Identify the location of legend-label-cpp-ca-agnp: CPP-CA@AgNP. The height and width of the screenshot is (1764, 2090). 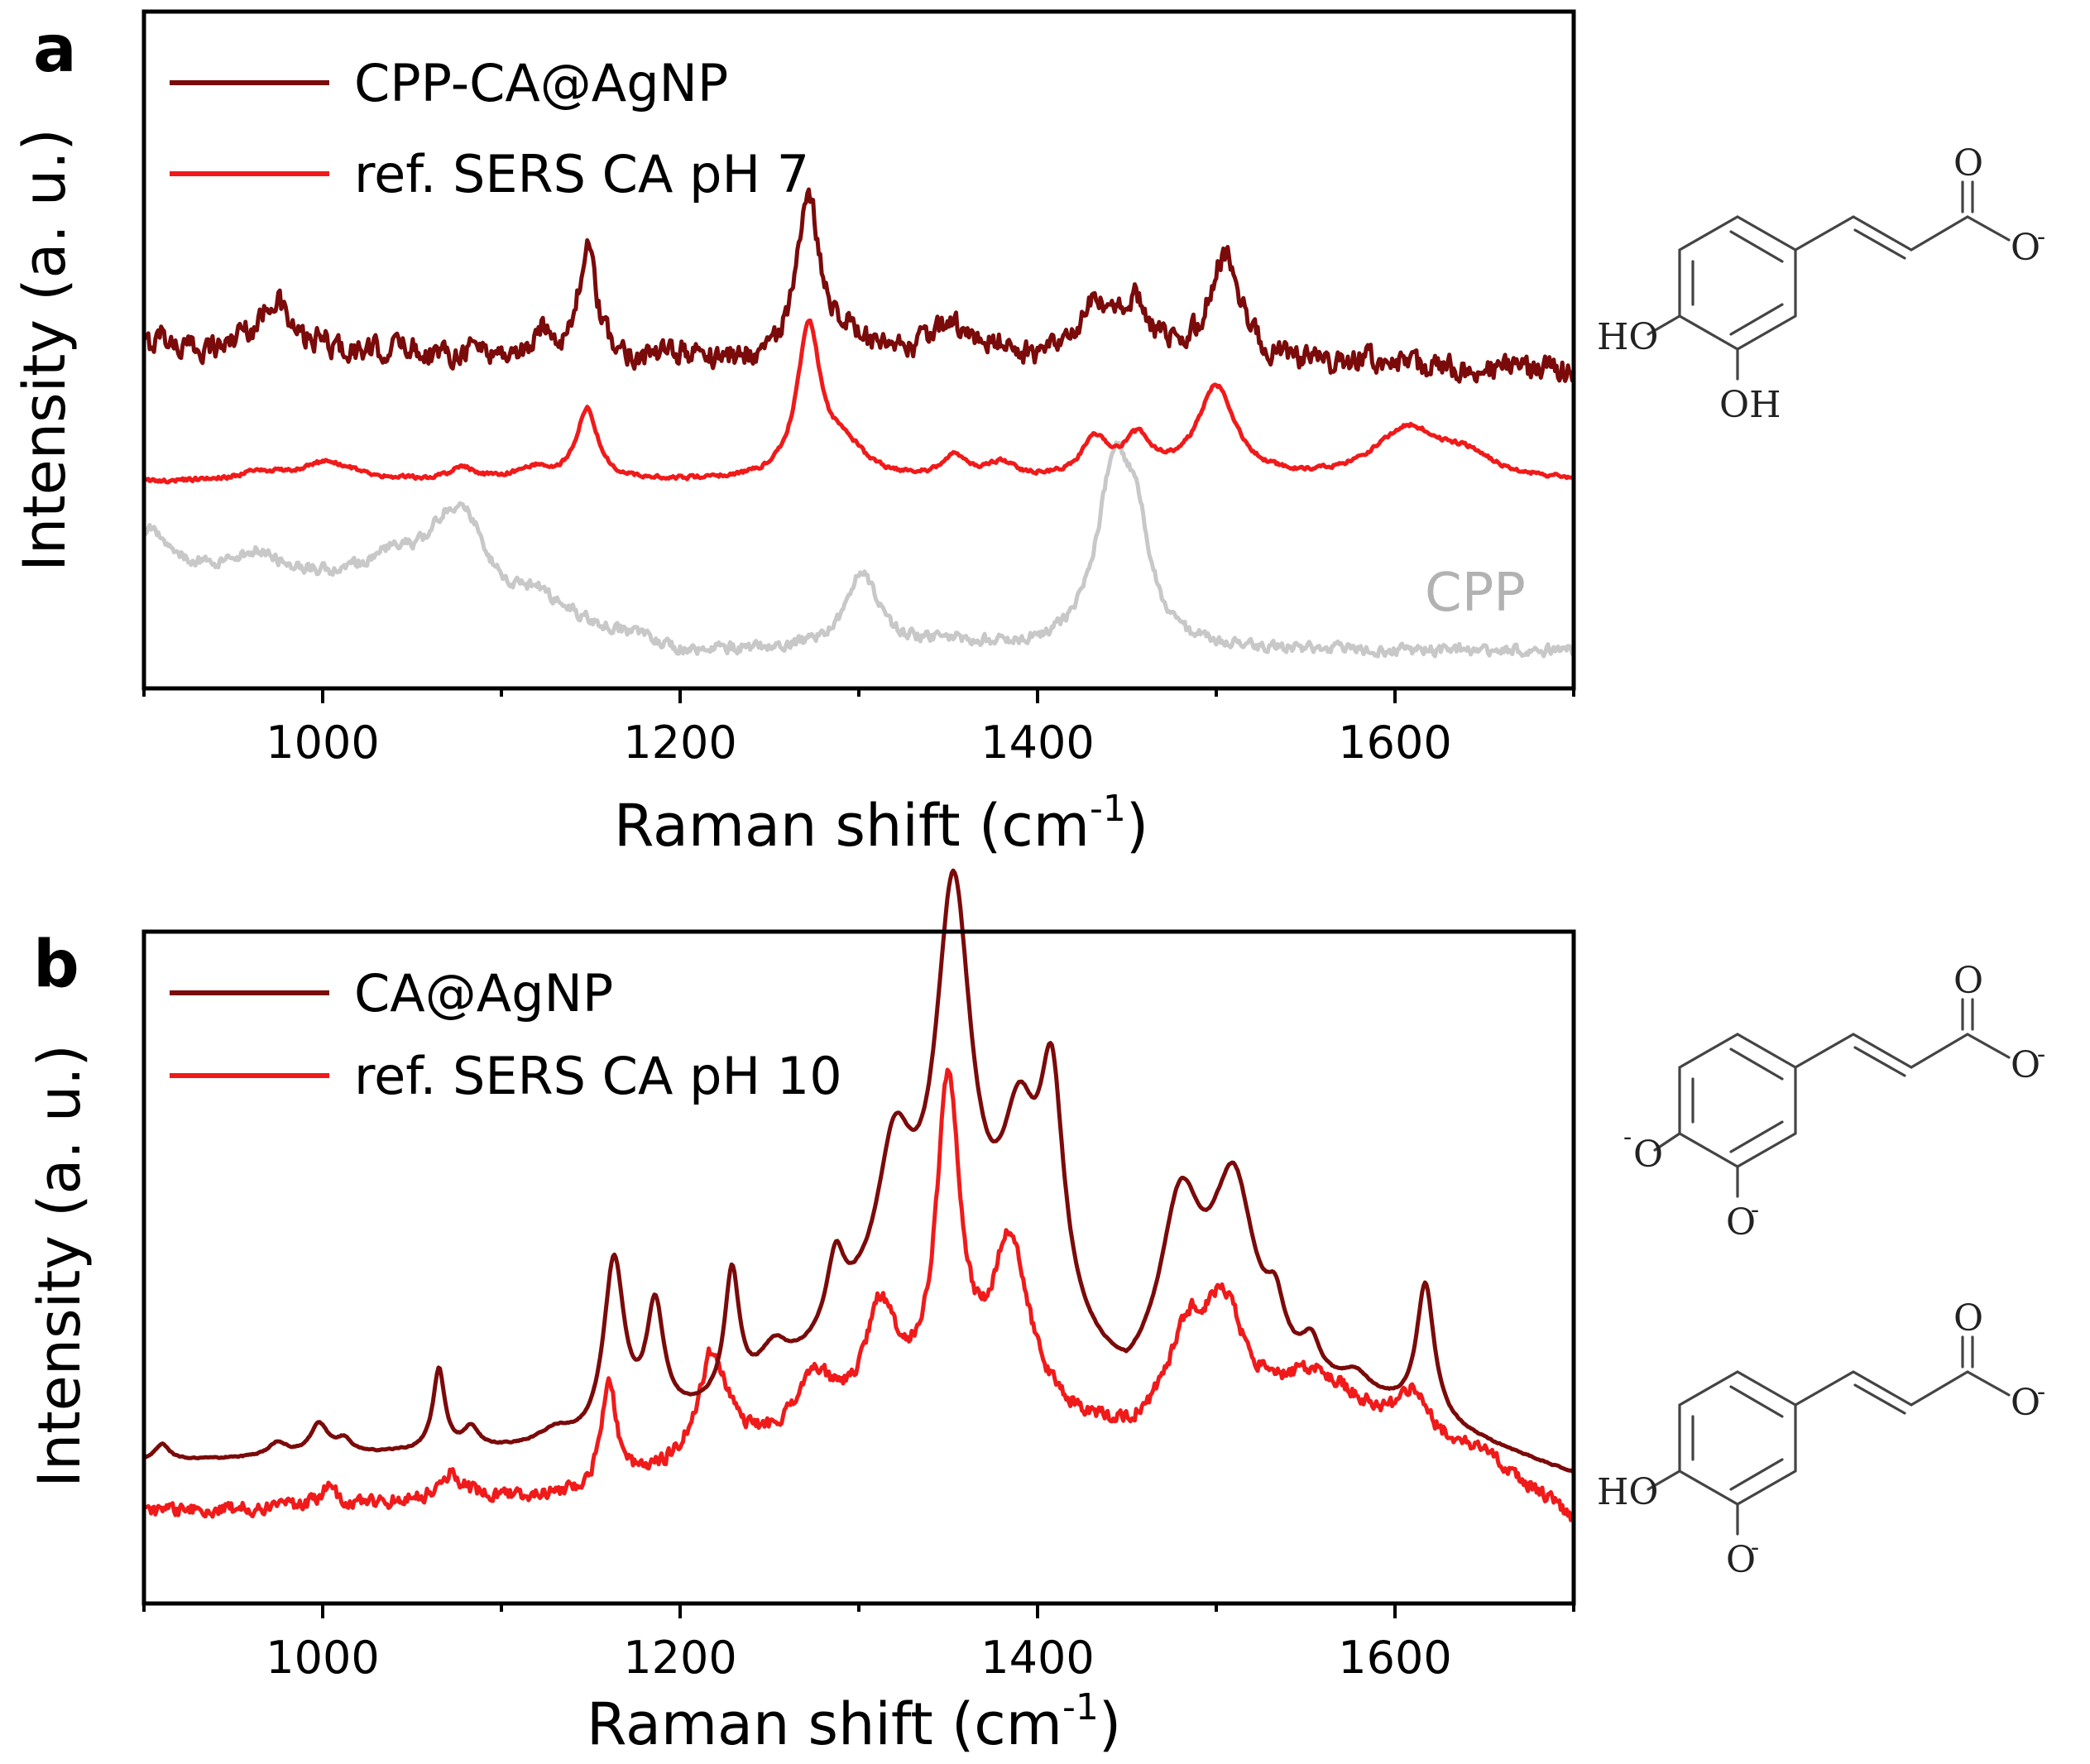
(541, 83).